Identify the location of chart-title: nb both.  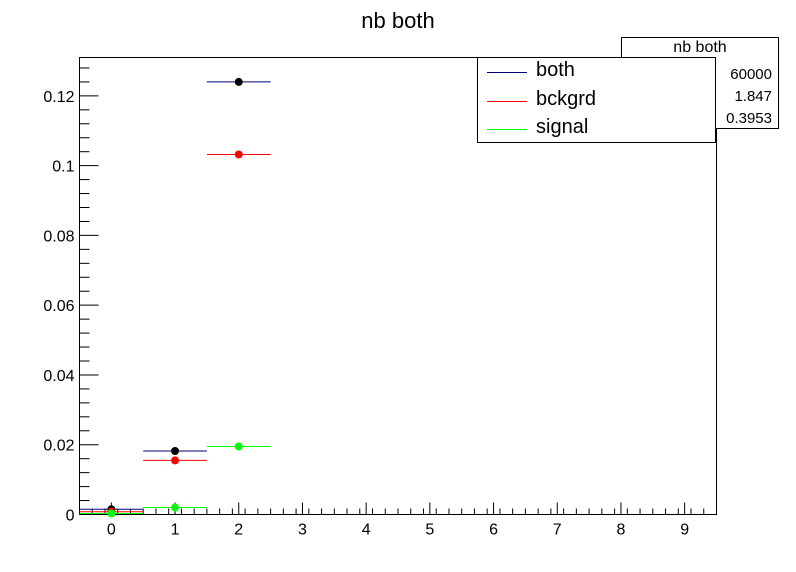
(397, 20).